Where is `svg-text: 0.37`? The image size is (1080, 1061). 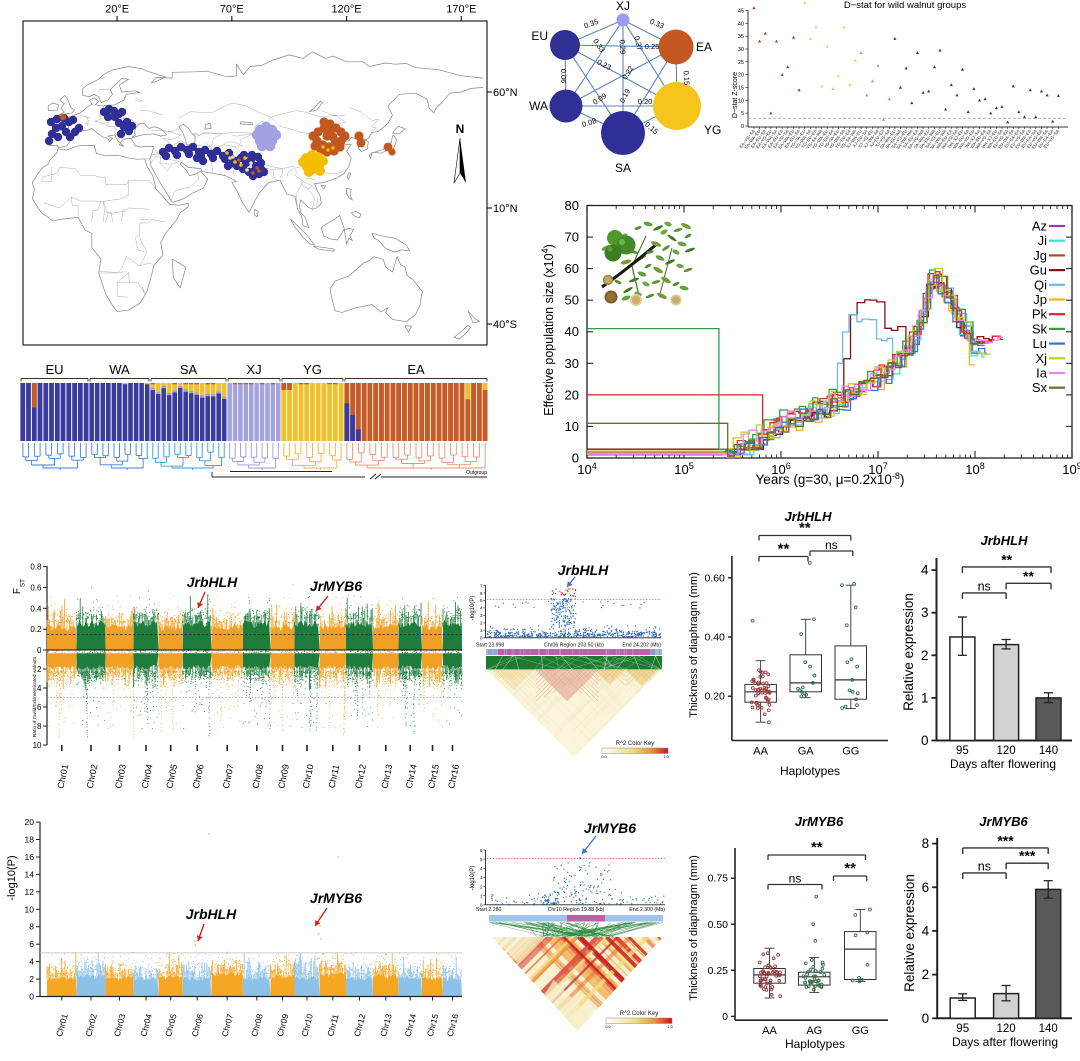
svg-text: 0.37 is located at coordinates (638, 43).